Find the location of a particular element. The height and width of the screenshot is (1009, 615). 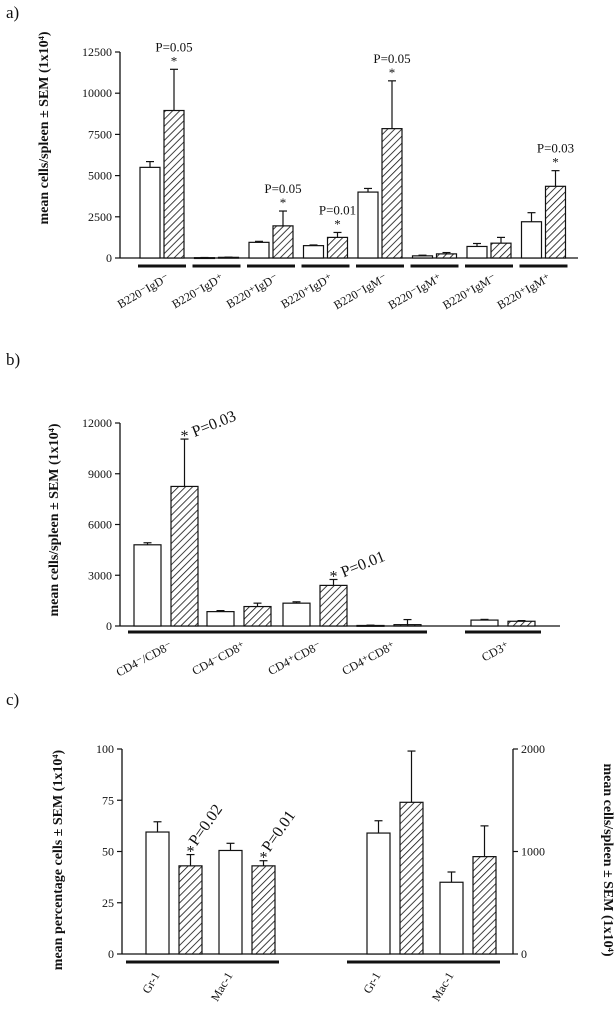

panel-c-tag: c) is located at coordinates (12, 699).